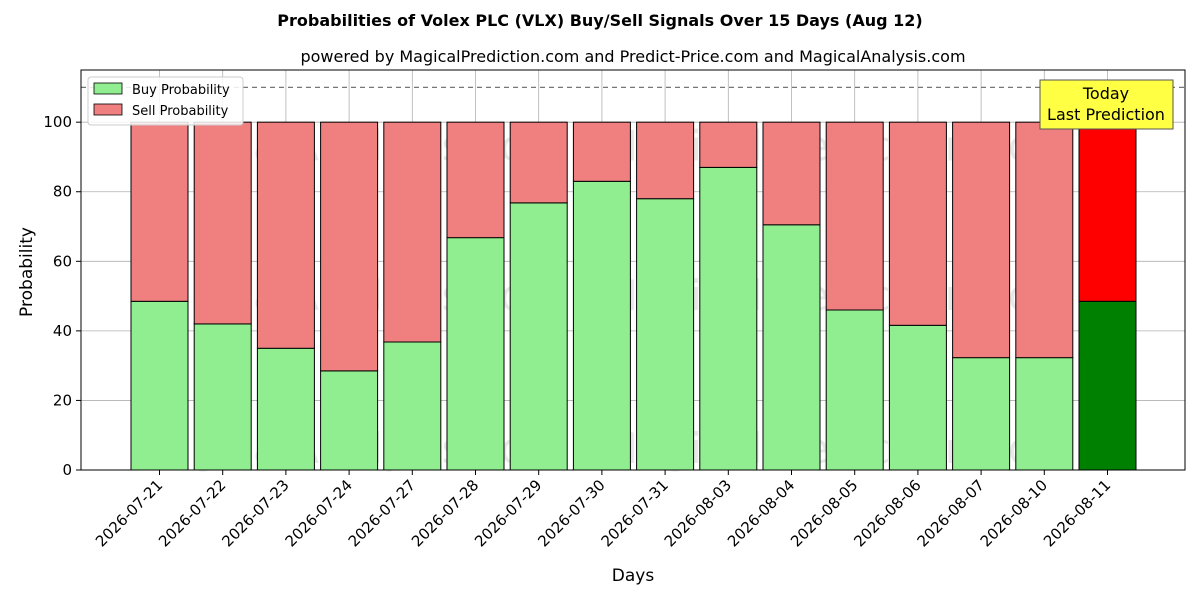 This screenshot has height=600, width=1200. I want to click on y-tick-label: 0, so click(67, 470).